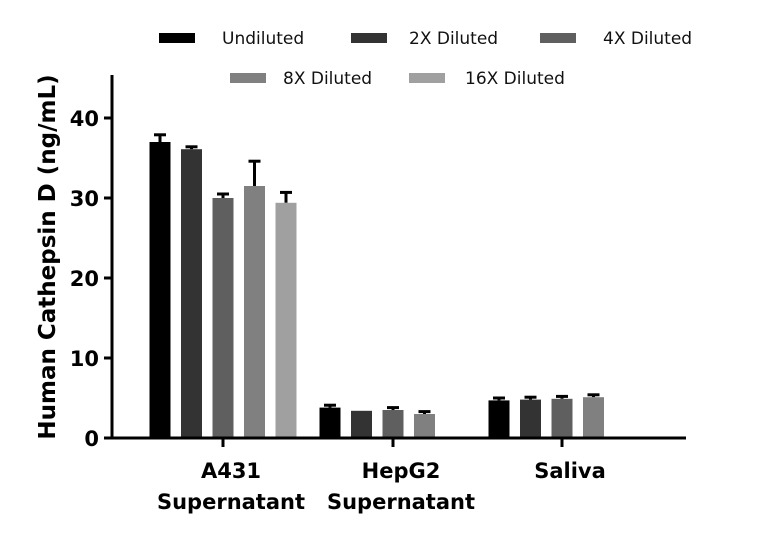 This screenshot has width=768, height=543. I want to click on legend-label: 8X Diluted, so click(327, 79).